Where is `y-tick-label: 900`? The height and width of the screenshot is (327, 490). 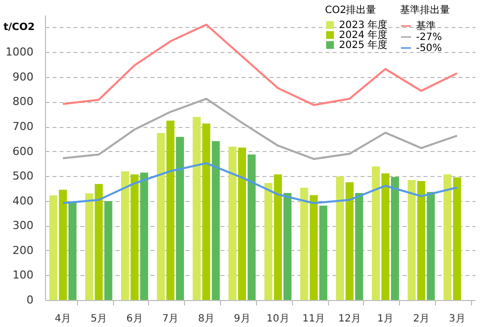
y-tick-label: 900 is located at coordinates (23, 77).